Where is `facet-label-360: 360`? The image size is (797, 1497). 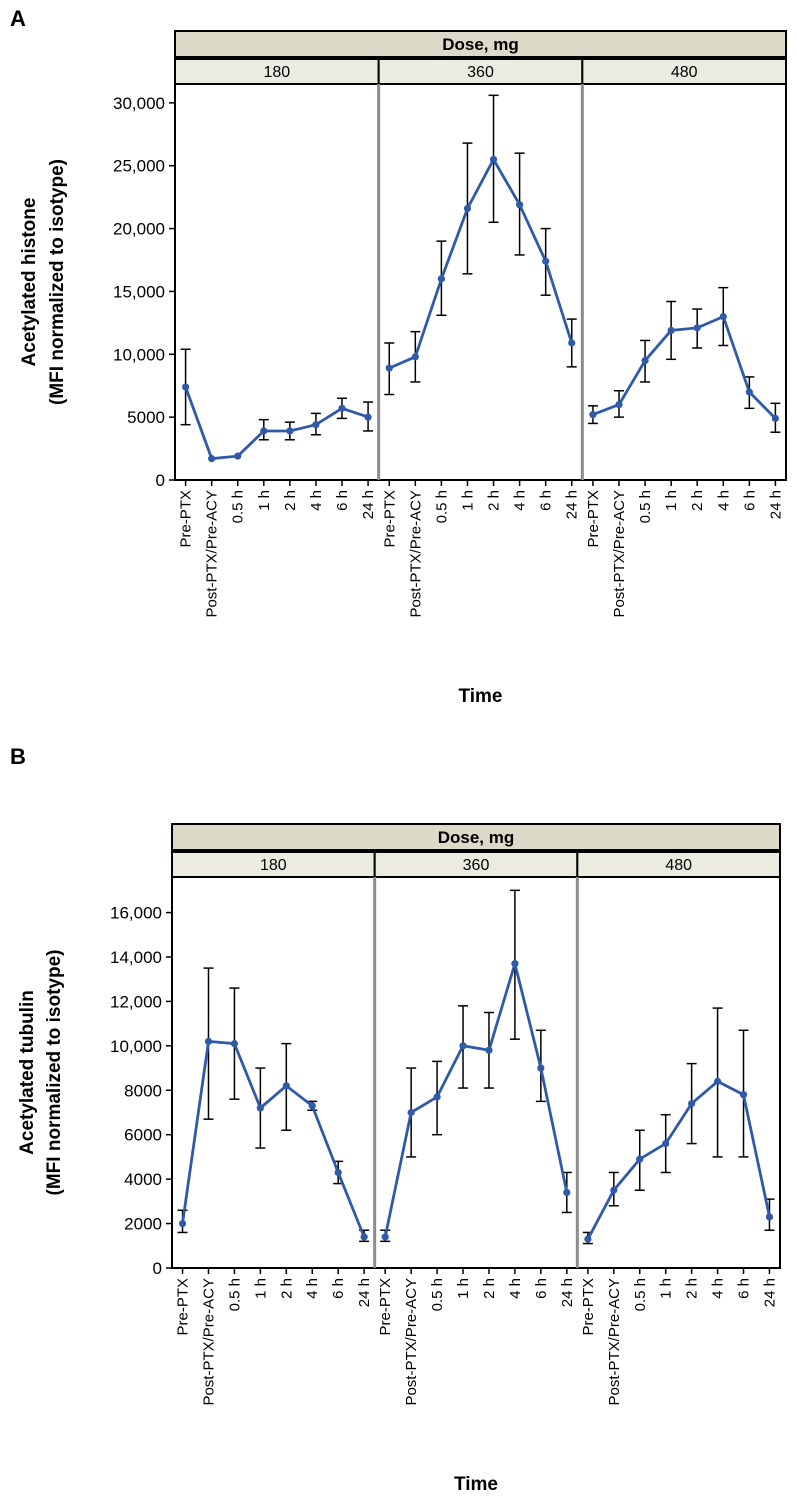
facet-label-360: 360 is located at coordinates (480, 72).